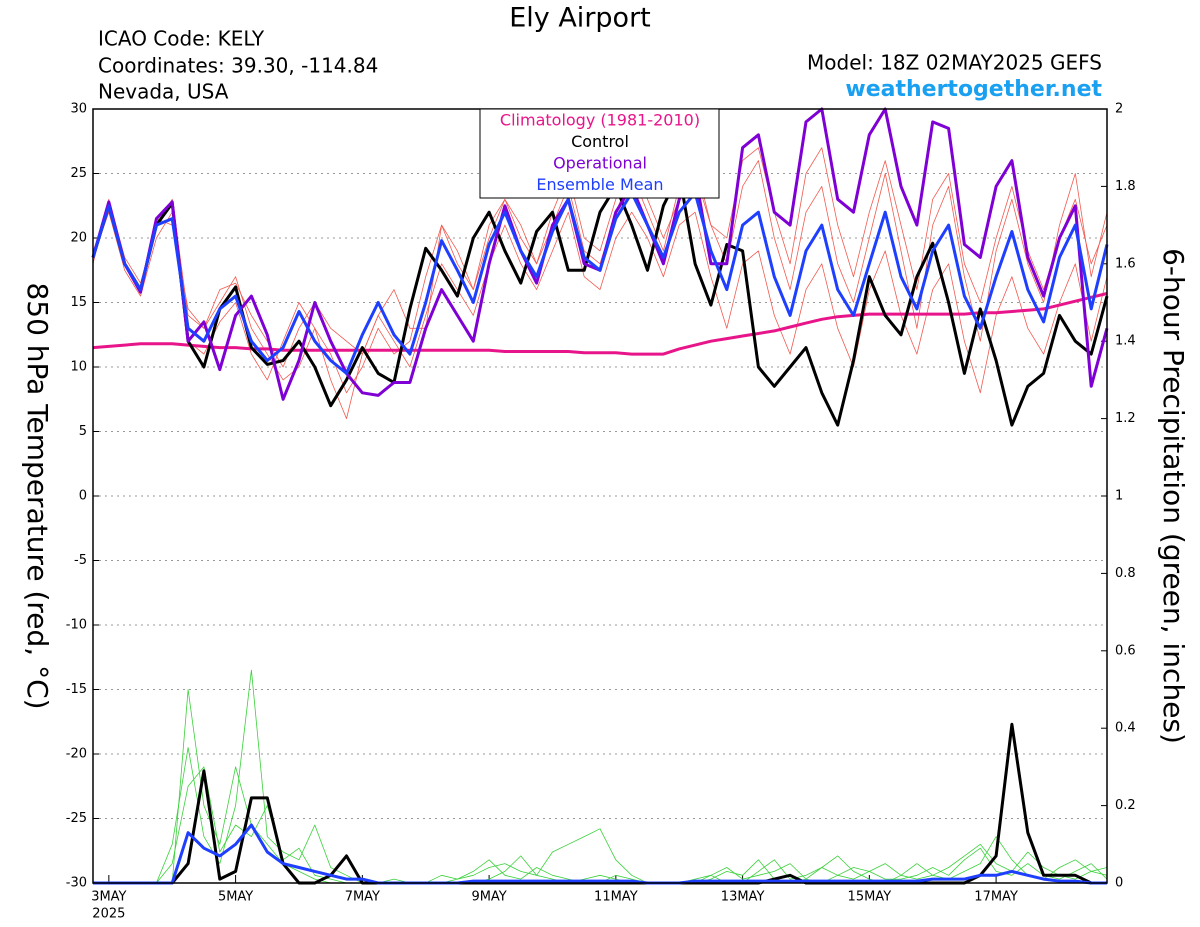  Describe the element at coordinates (600, 163) in the screenshot. I see `legend-entry: Operational` at that location.